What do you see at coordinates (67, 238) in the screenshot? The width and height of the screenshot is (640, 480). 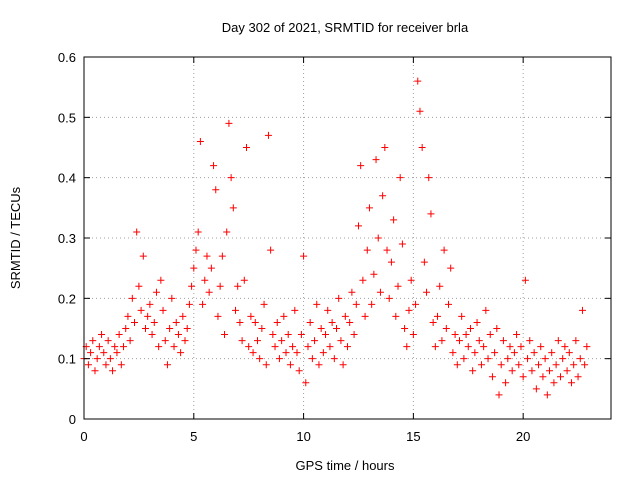 I see `y-tick-label: 0.3` at bounding box center [67, 238].